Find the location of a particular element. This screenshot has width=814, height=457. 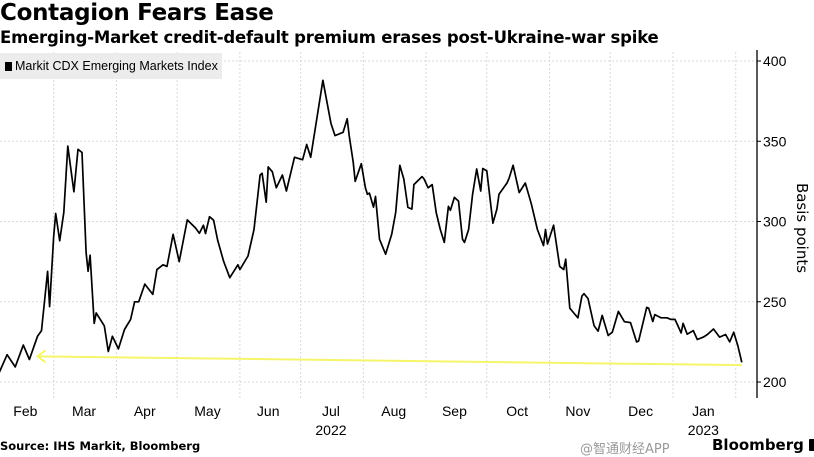

source-note: Source: IHS Markit, Bloomberg is located at coordinates (100, 446).